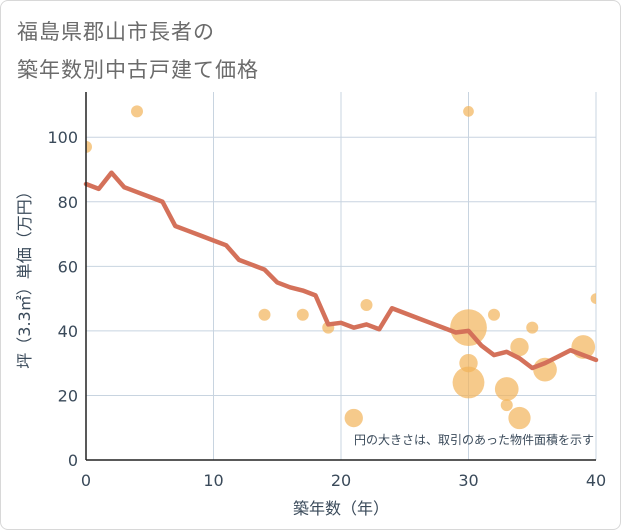 The height and width of the screenshot is (530, 621). What do you see at coordinates (596, 480) in the screenshot?
I see `x-tick-label: 40` at bounding box center [596, 480].